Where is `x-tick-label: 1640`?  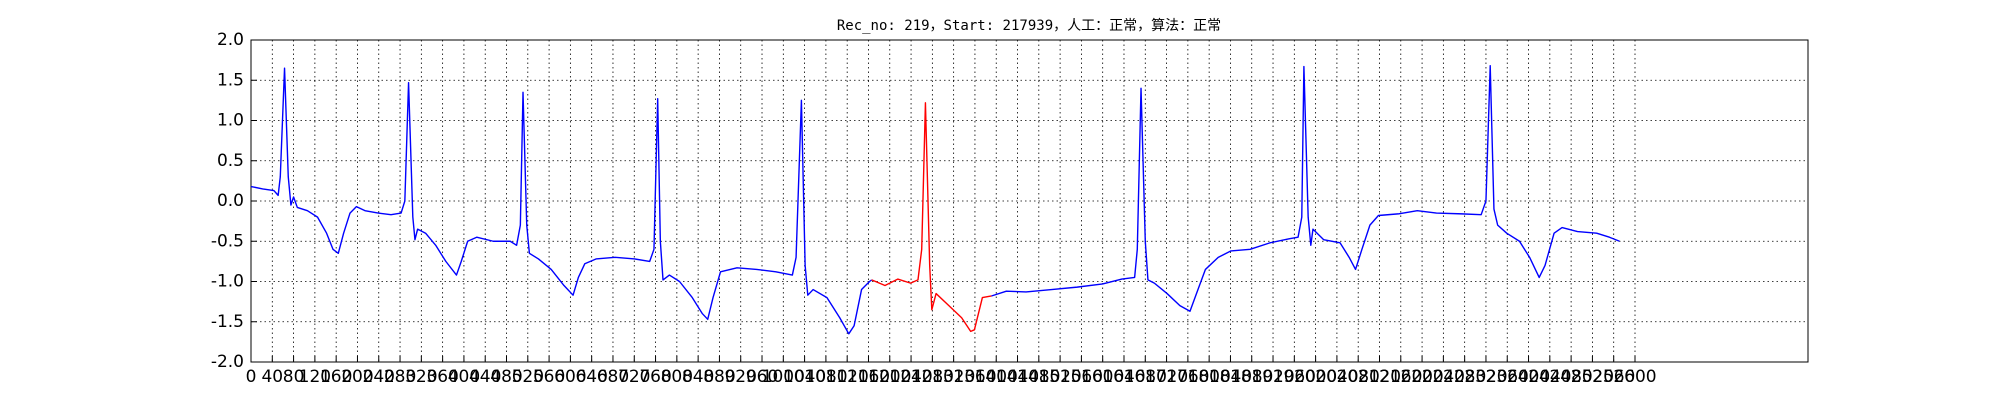
x-tick-label: 1640 is located at coordinates (1123, 377).